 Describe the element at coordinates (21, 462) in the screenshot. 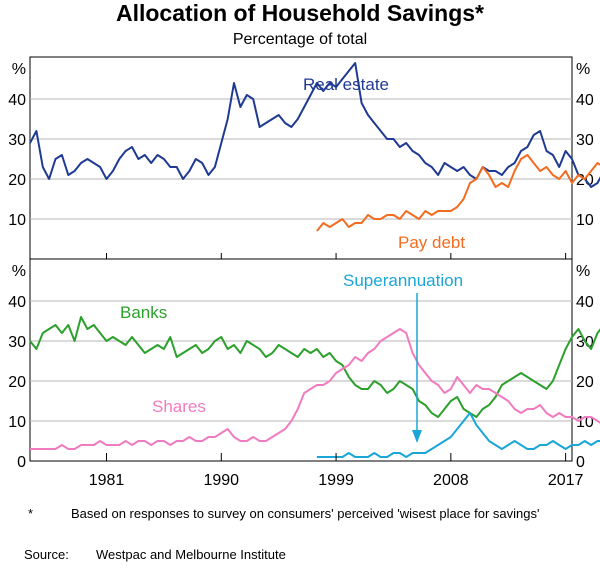

I see `y-tick-label-left: 0` at that location.